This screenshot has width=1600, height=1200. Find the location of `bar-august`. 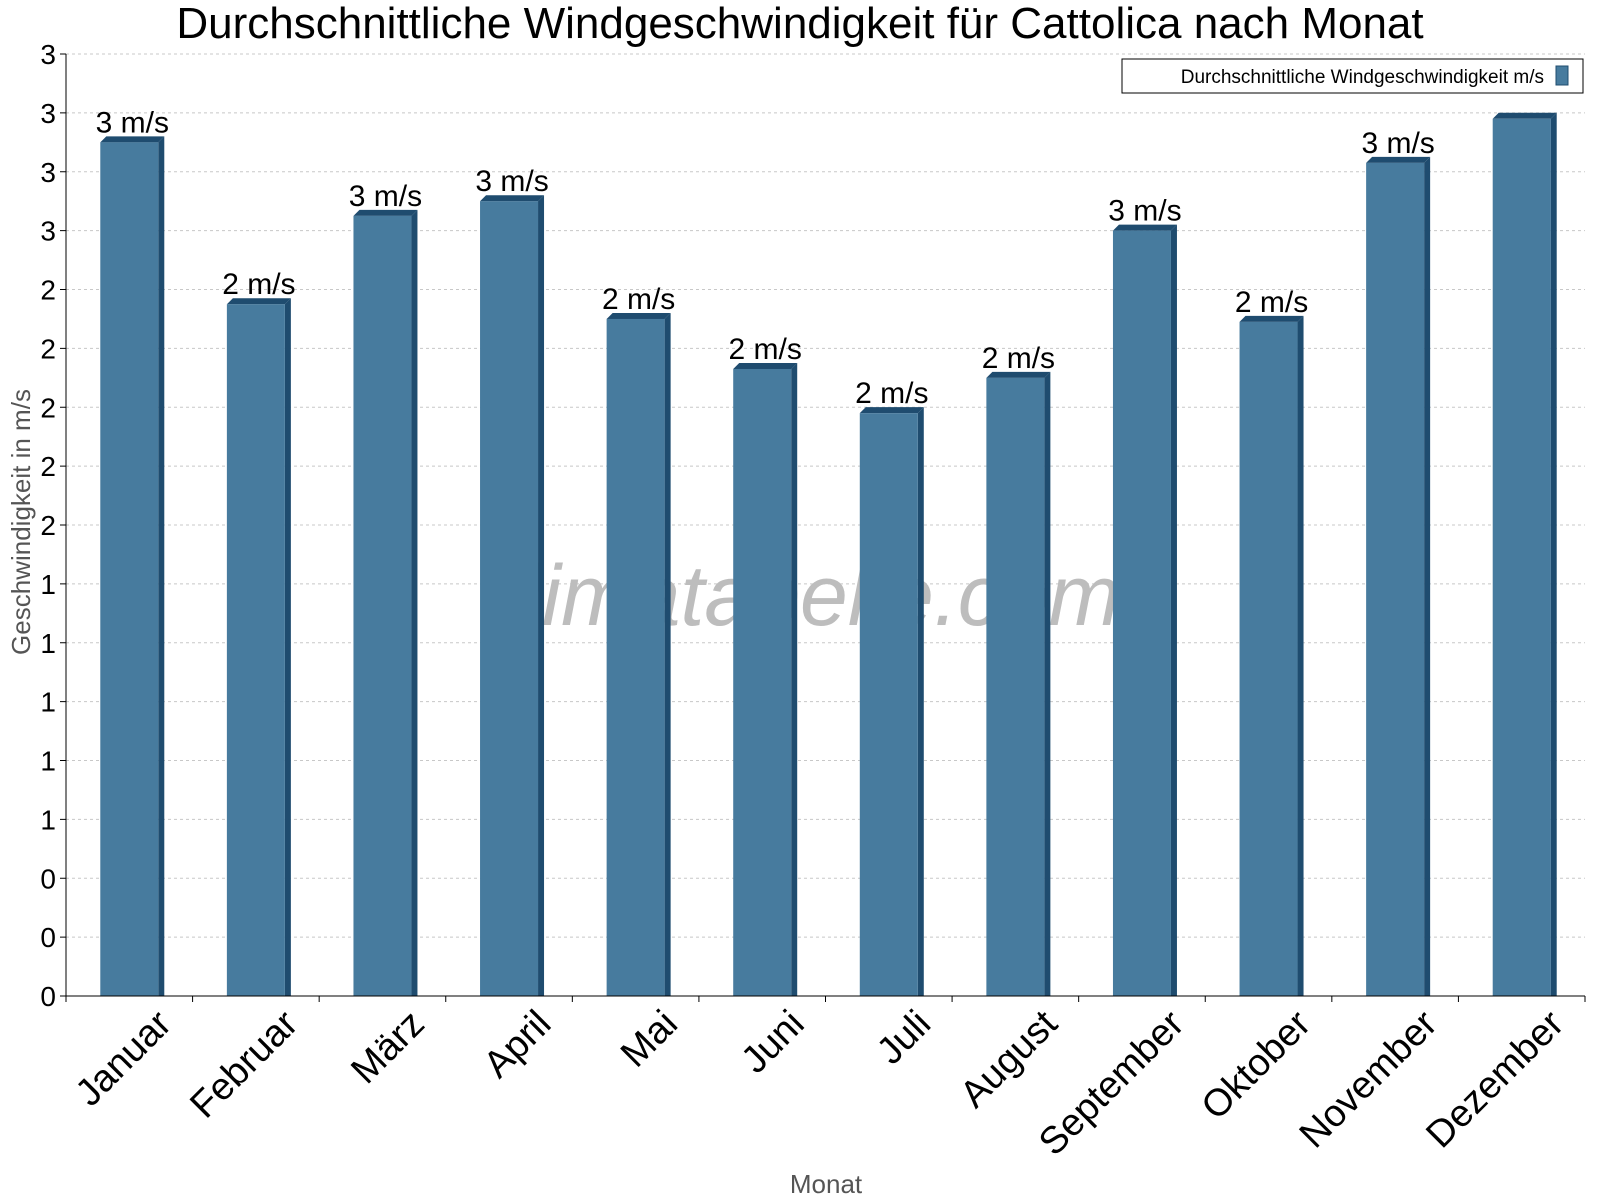

bar-august is located at coordinates (1018, 683).